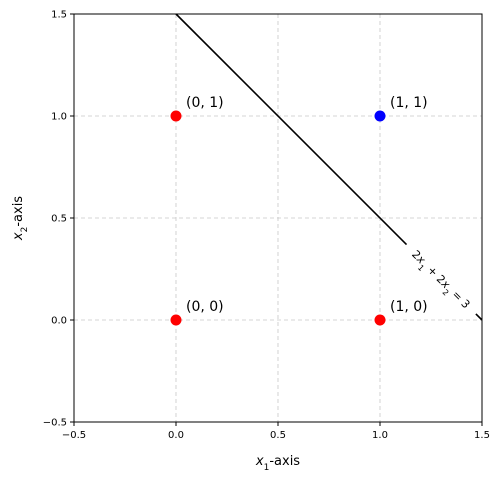 The height and width of the screenshot is (478, 502). I want to click on decision-line-label-part: = 3, so click(460, 299).